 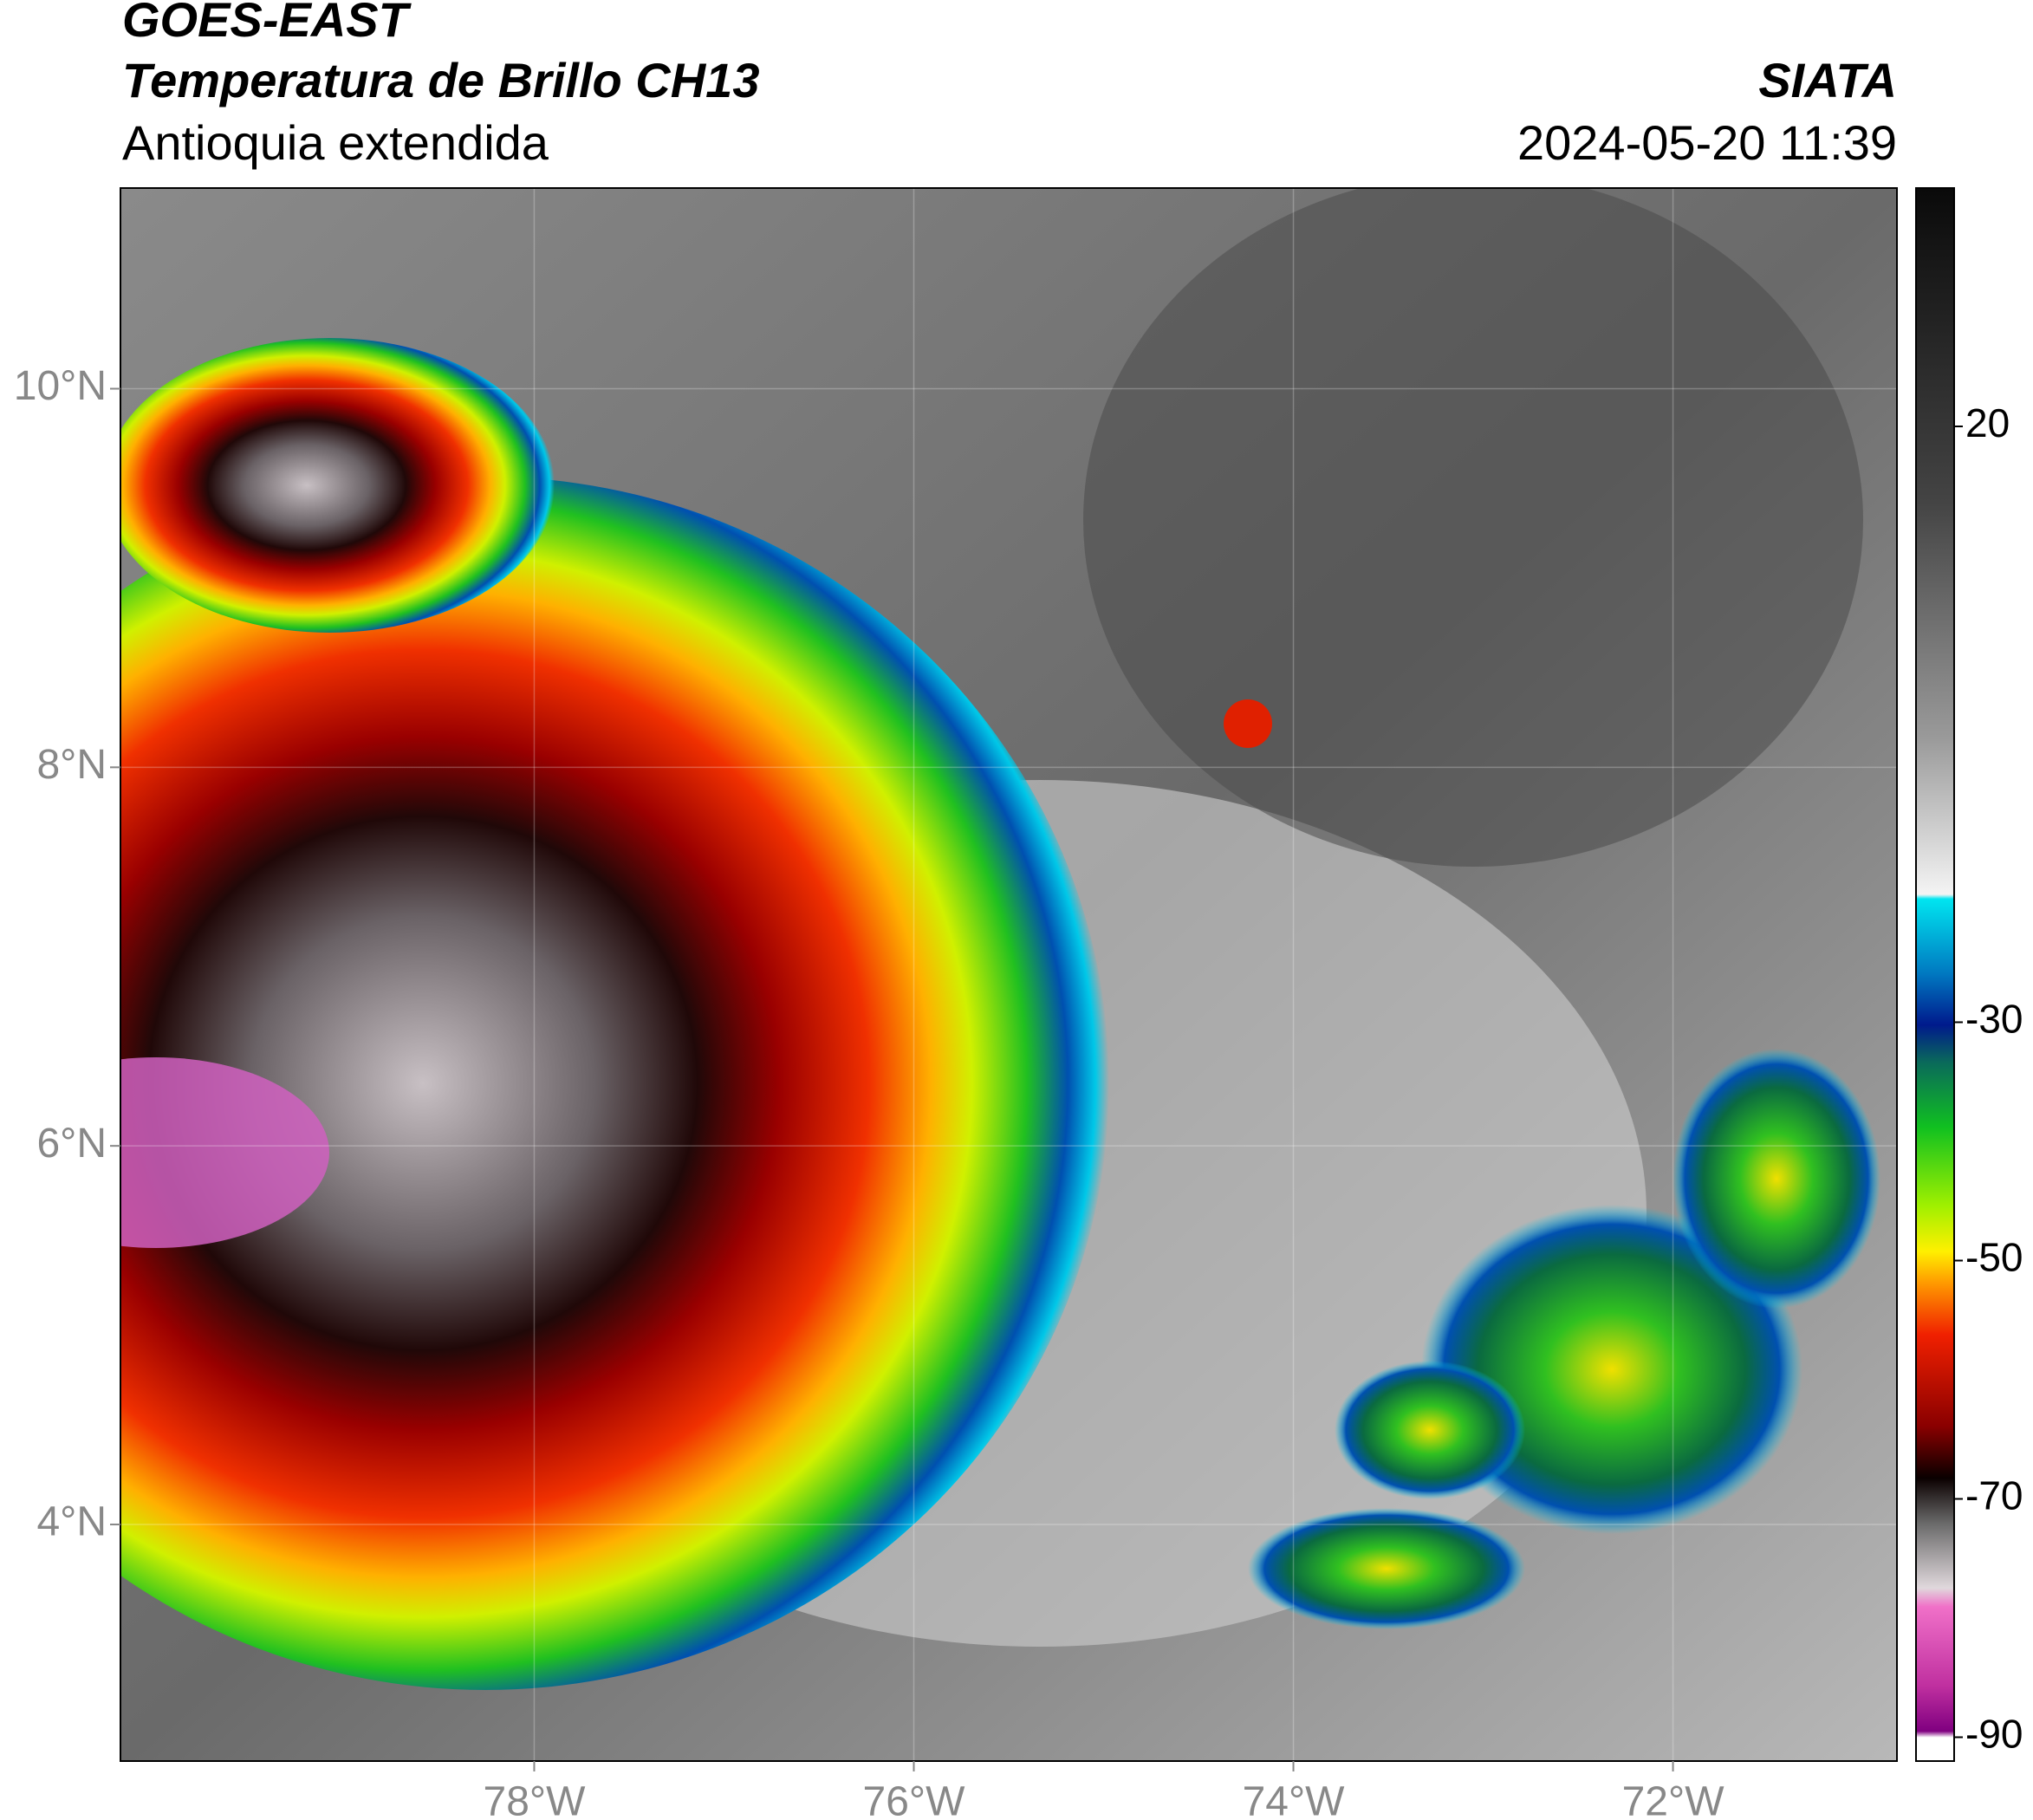 What do you see at coordinates (1994, 1734) in the screenshot?
I see `colorbar-tick-label: -90` at bounding box center [1994, 1734].